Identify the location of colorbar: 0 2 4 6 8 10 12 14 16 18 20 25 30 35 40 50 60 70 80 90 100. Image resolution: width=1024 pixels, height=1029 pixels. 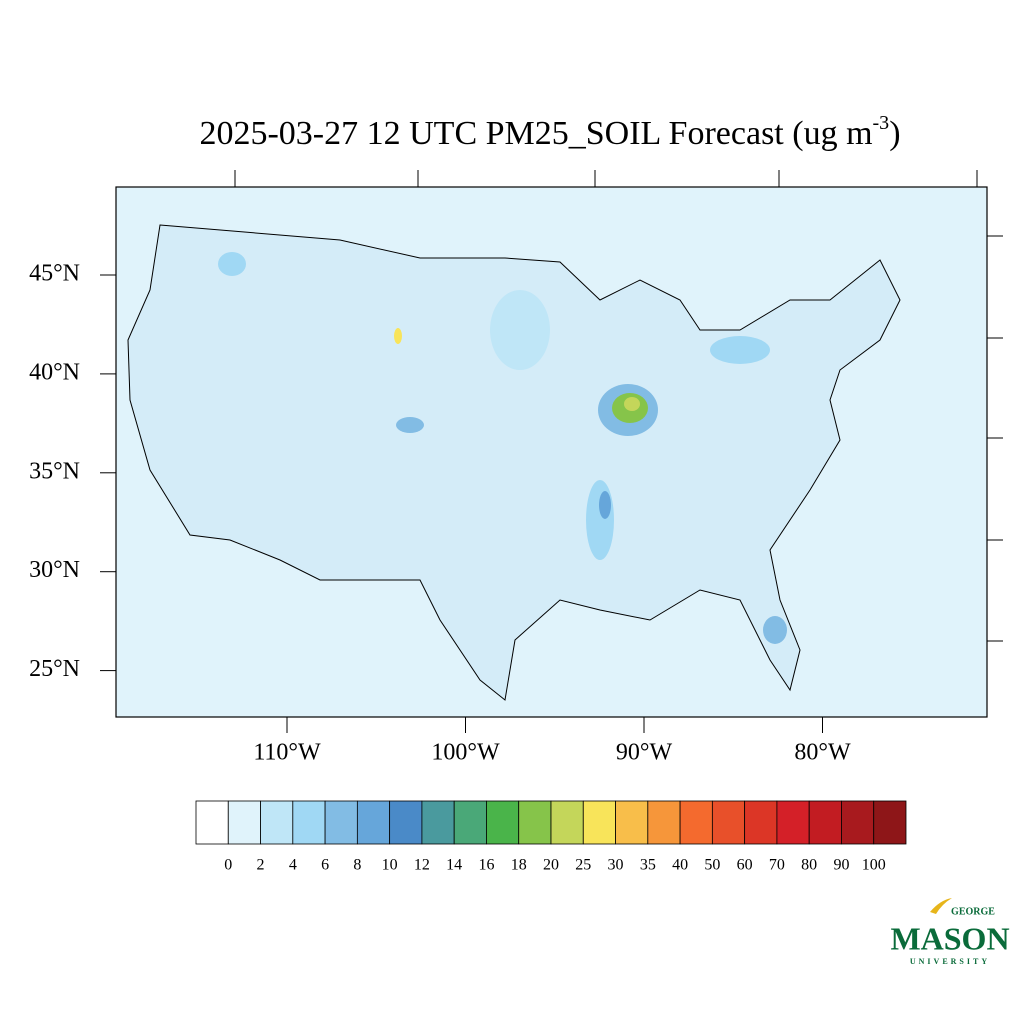
(551, 837).